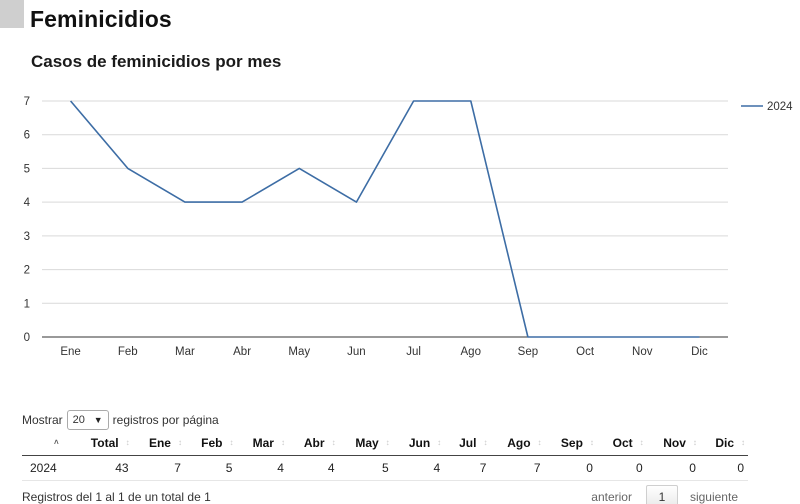 This screenshot has height=504, width=800. What do you see at coordinates (102, 468) in the screenshot?
I see `table-cell: 43` at bounding box center [102, 468].